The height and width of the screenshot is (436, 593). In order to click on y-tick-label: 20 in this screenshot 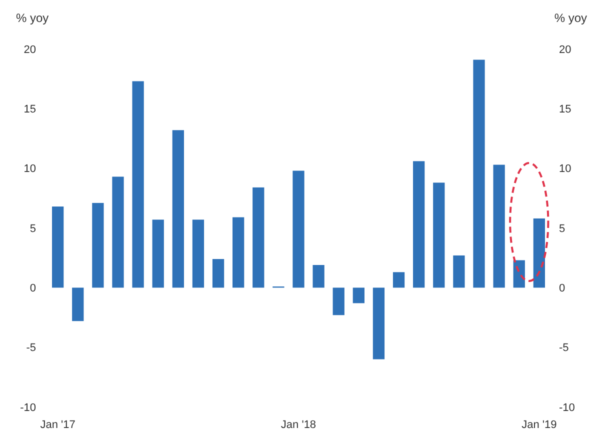, I will do `click(30, 50)`.